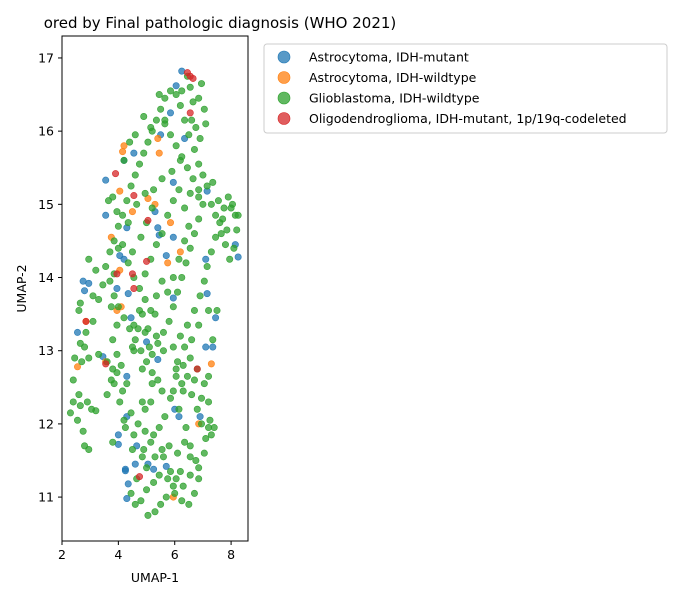 This screenshot has width=700, height=604. I want to click on y-tick-label: 14, so click(46, 277).